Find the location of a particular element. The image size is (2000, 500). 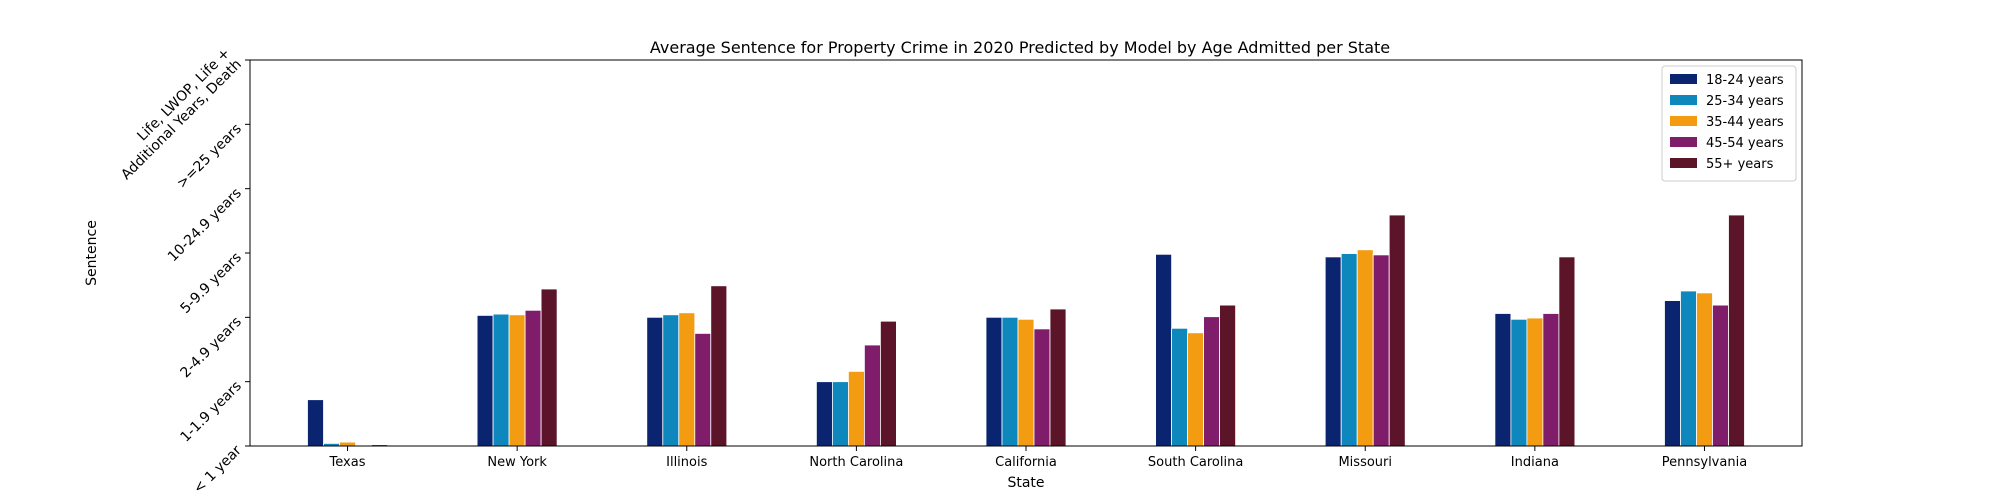

bar-55-years-illinois is located at coordinates (719, 366).